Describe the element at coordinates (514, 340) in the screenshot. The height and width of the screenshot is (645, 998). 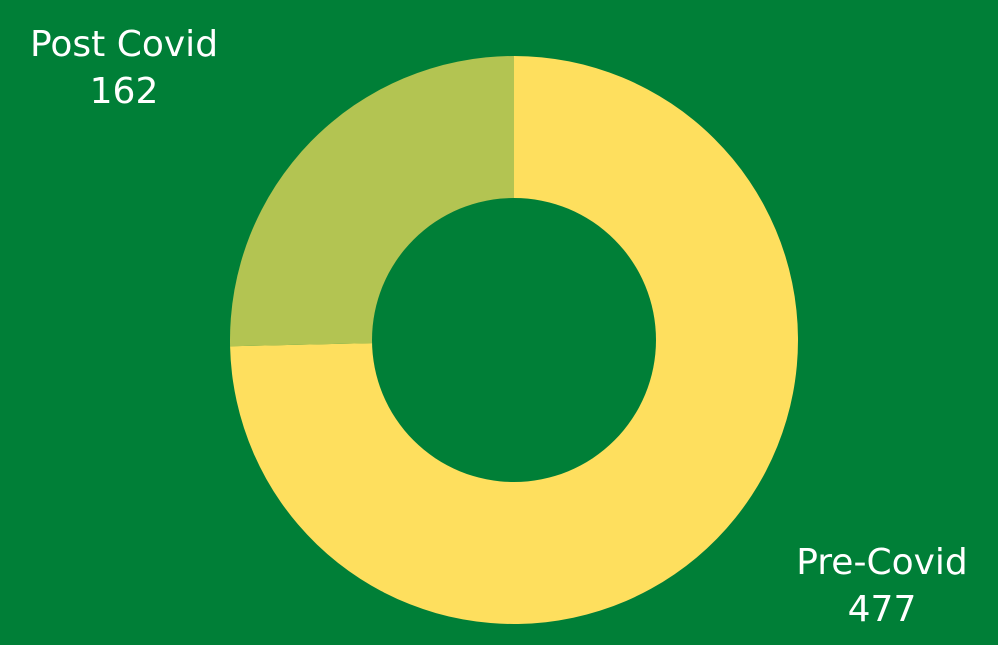
I see `donut-hole` at that location.